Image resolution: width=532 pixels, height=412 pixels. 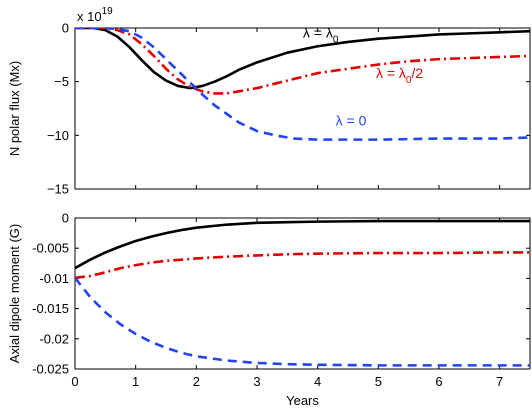 I want to click on annotation-text: λ = 0, so click(x=351, y=121).